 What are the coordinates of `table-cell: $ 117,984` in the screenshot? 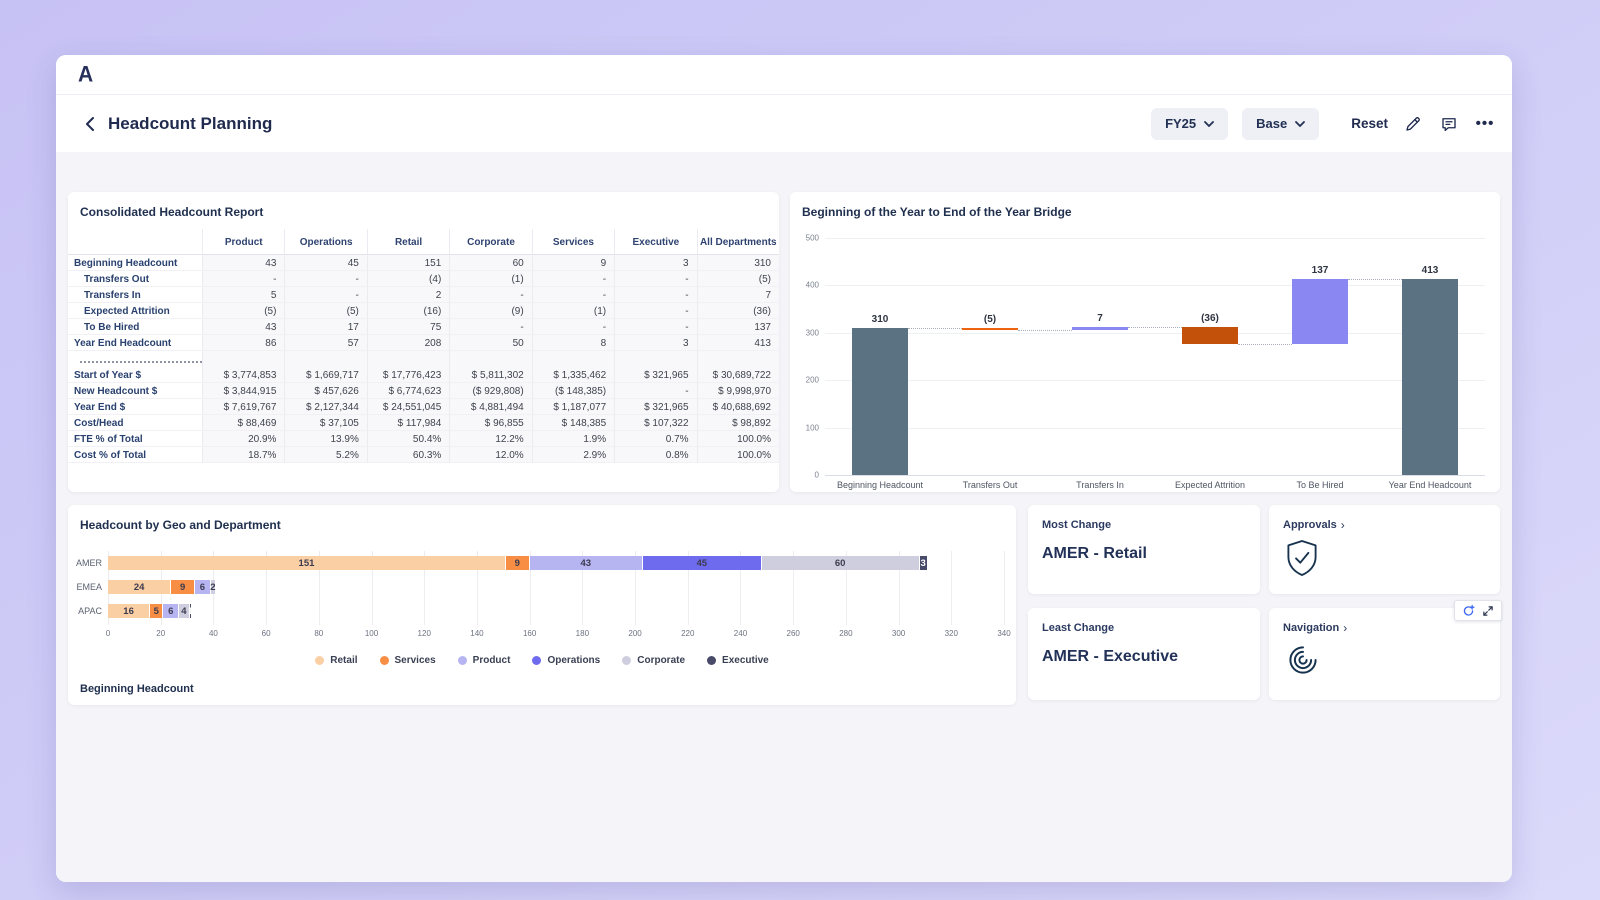 It's located at (408, 423).